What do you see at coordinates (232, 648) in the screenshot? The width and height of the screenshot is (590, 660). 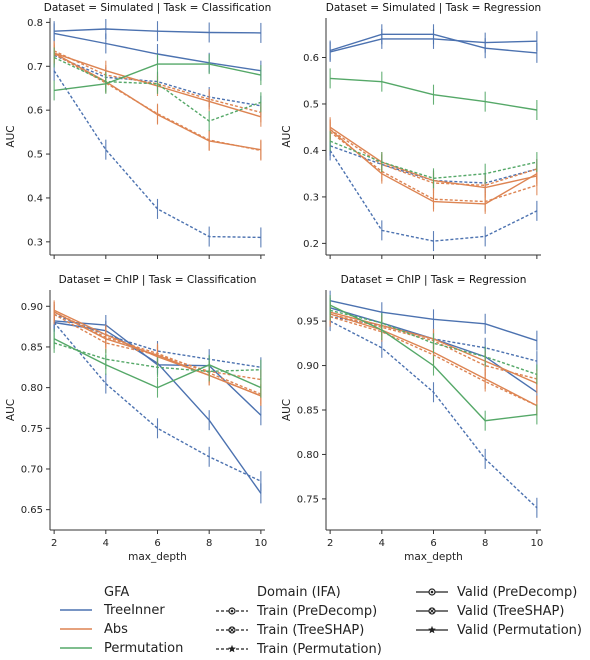 I see `star-marker-icon` at bounding box center [232, 648].